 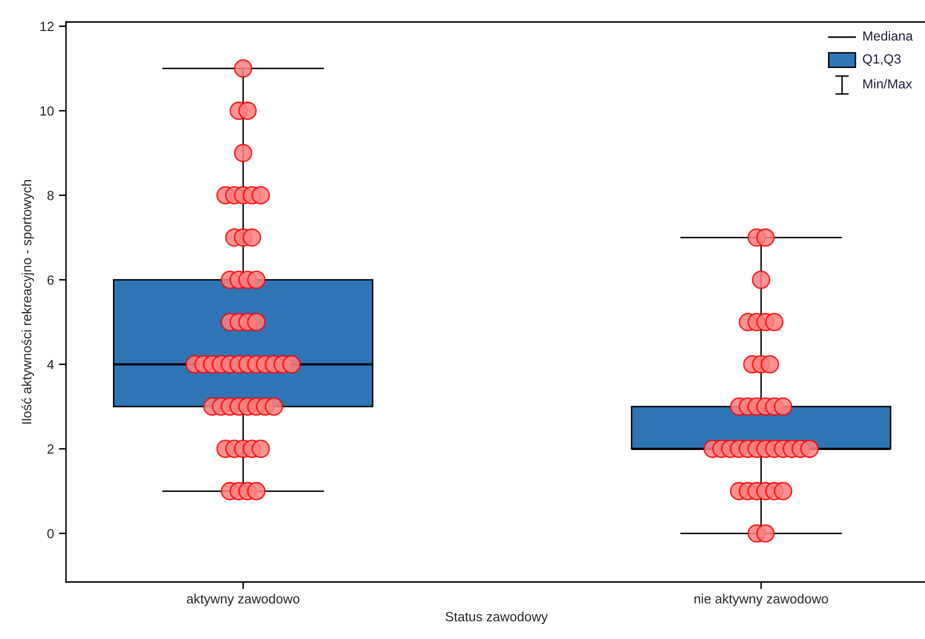 What do you see at coordinates (50, 365) in the screenshot?
I see `y-tick-label: 4` at bounding box center [50, 365].